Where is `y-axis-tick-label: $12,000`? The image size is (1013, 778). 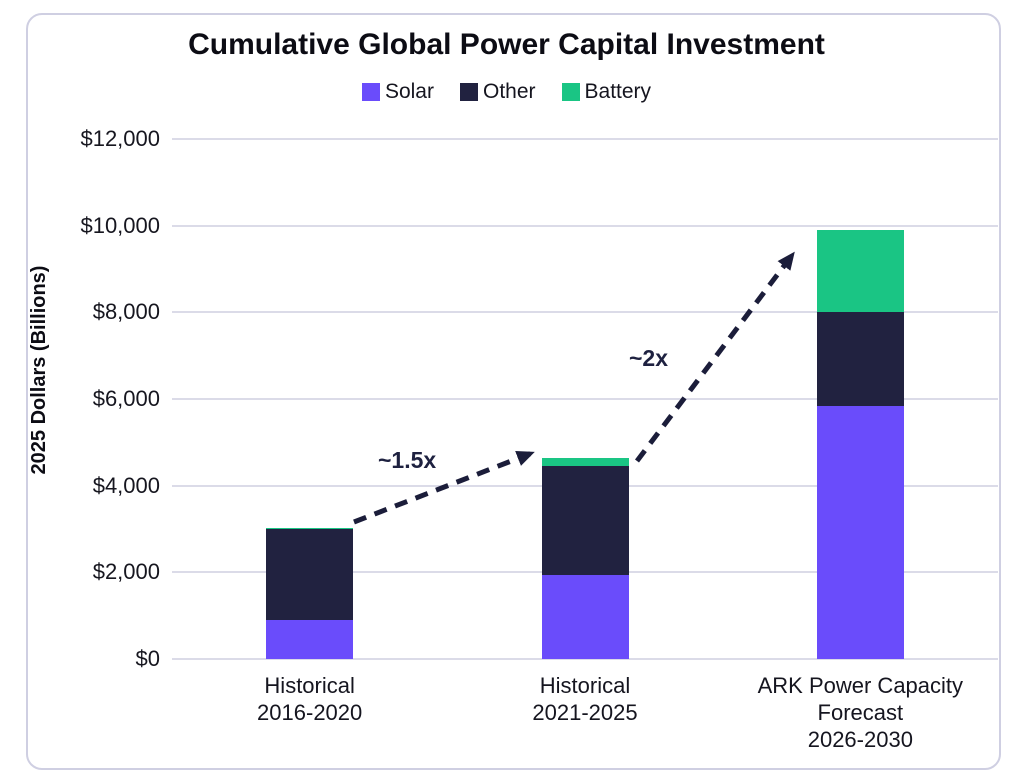 y-axis-tick-label: $12,000 is located at coordinates (120, 138).